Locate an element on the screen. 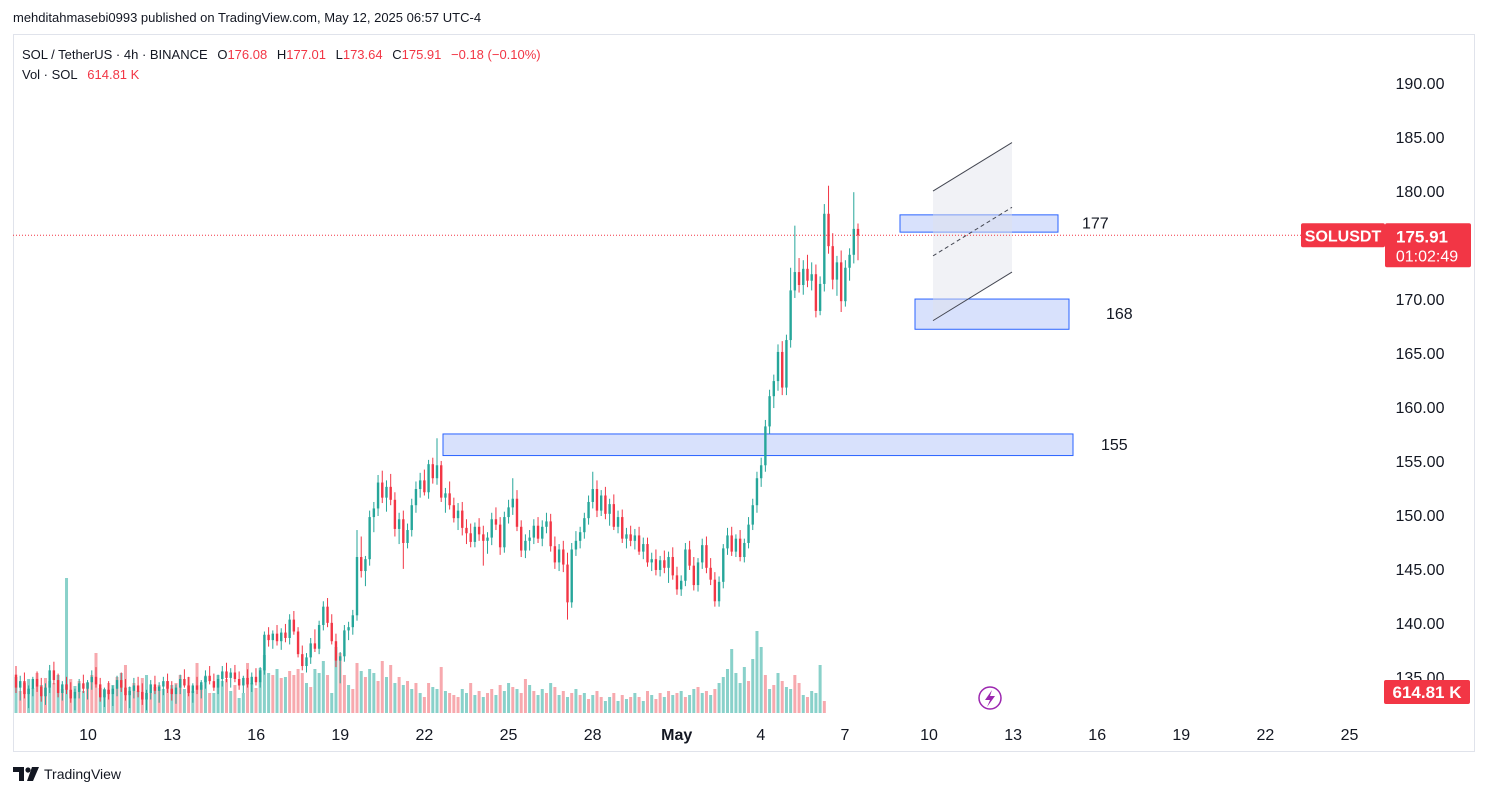 The height and width of the screenshot is (798, 1488). change-value: −0.18 (−0.10%) is located at coordinates (496, 54).